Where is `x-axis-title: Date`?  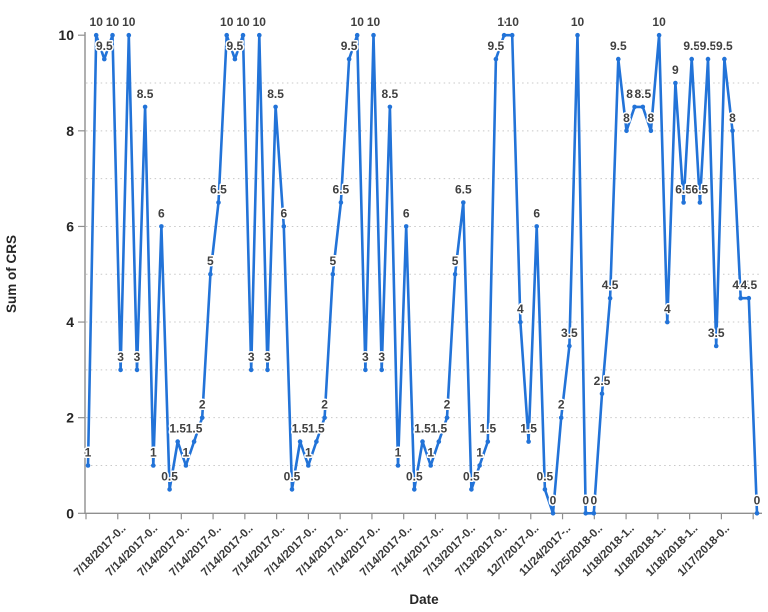
x-axis-title: Date is located at coordinates (424, 599).